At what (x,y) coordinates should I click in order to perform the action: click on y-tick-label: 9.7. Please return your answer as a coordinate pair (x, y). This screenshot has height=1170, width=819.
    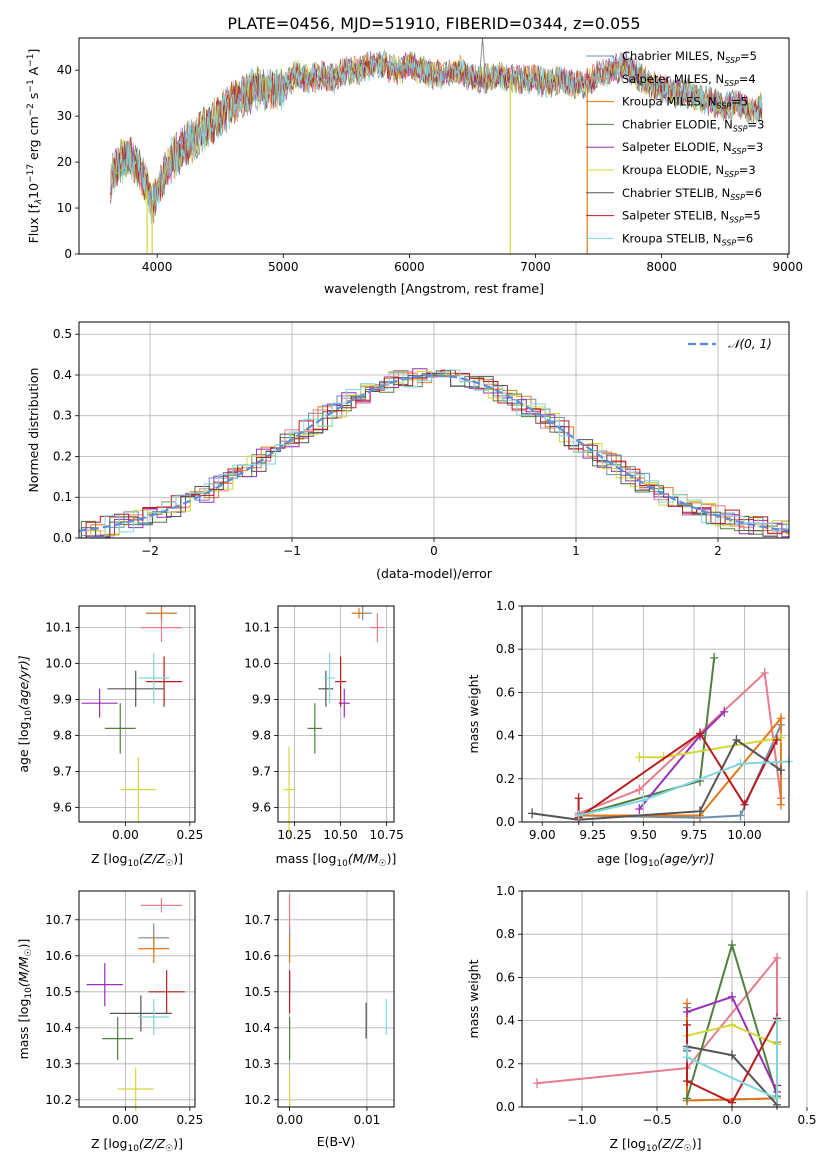
    Looking at the image, I should click on (261, 772).